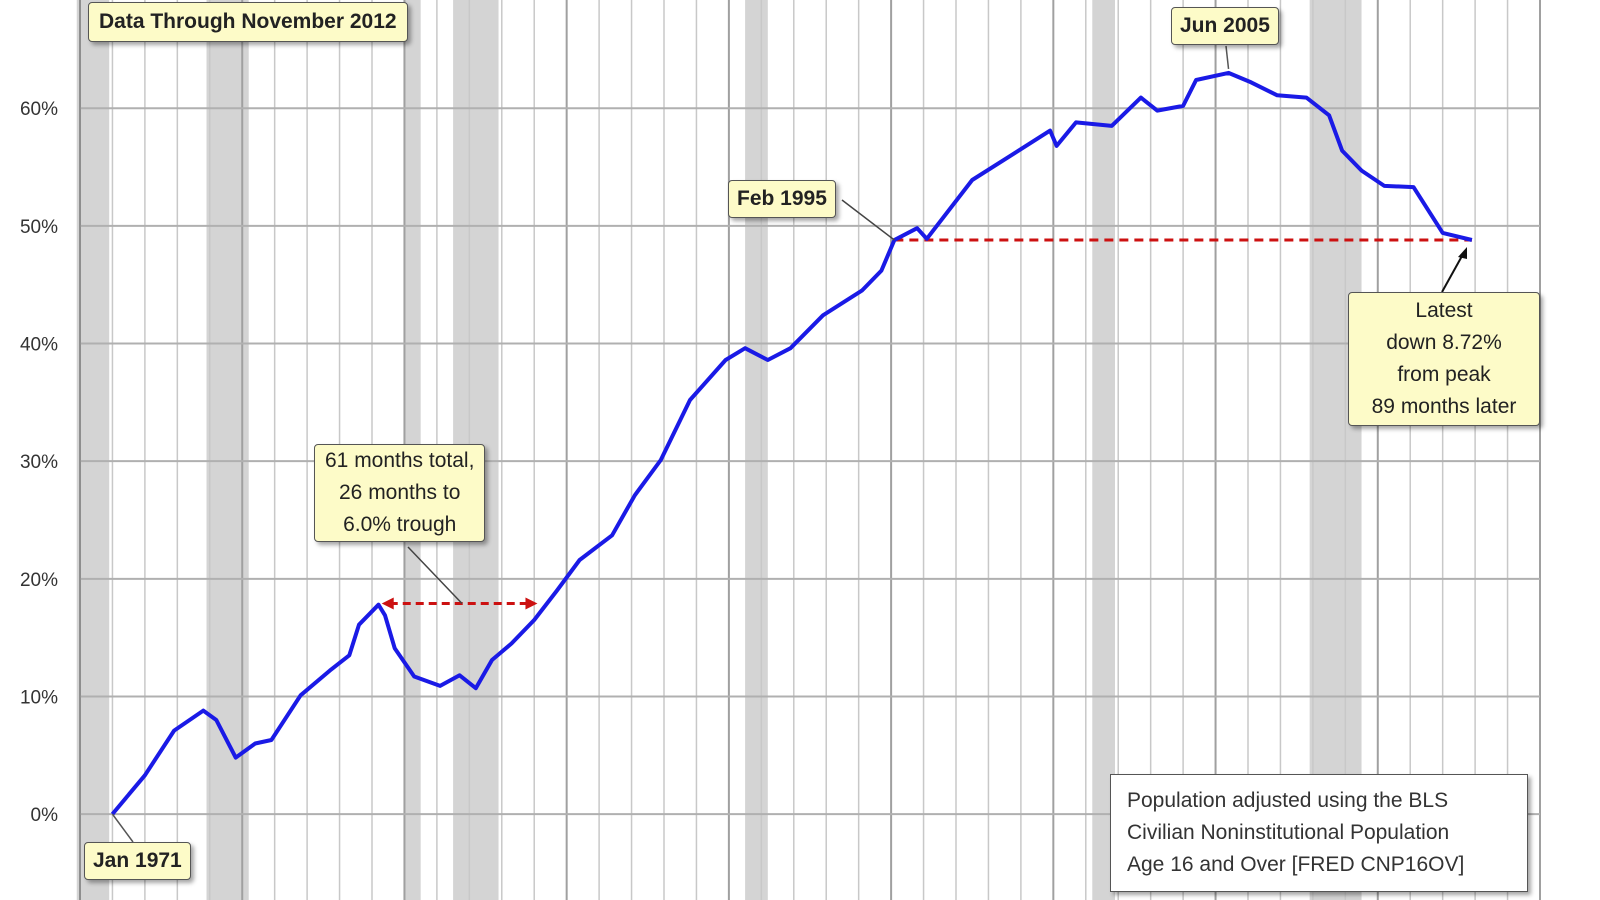 This screenshot has height=900, width=1600. I want to click on y-tick-label: 60%, so click(39, 109).